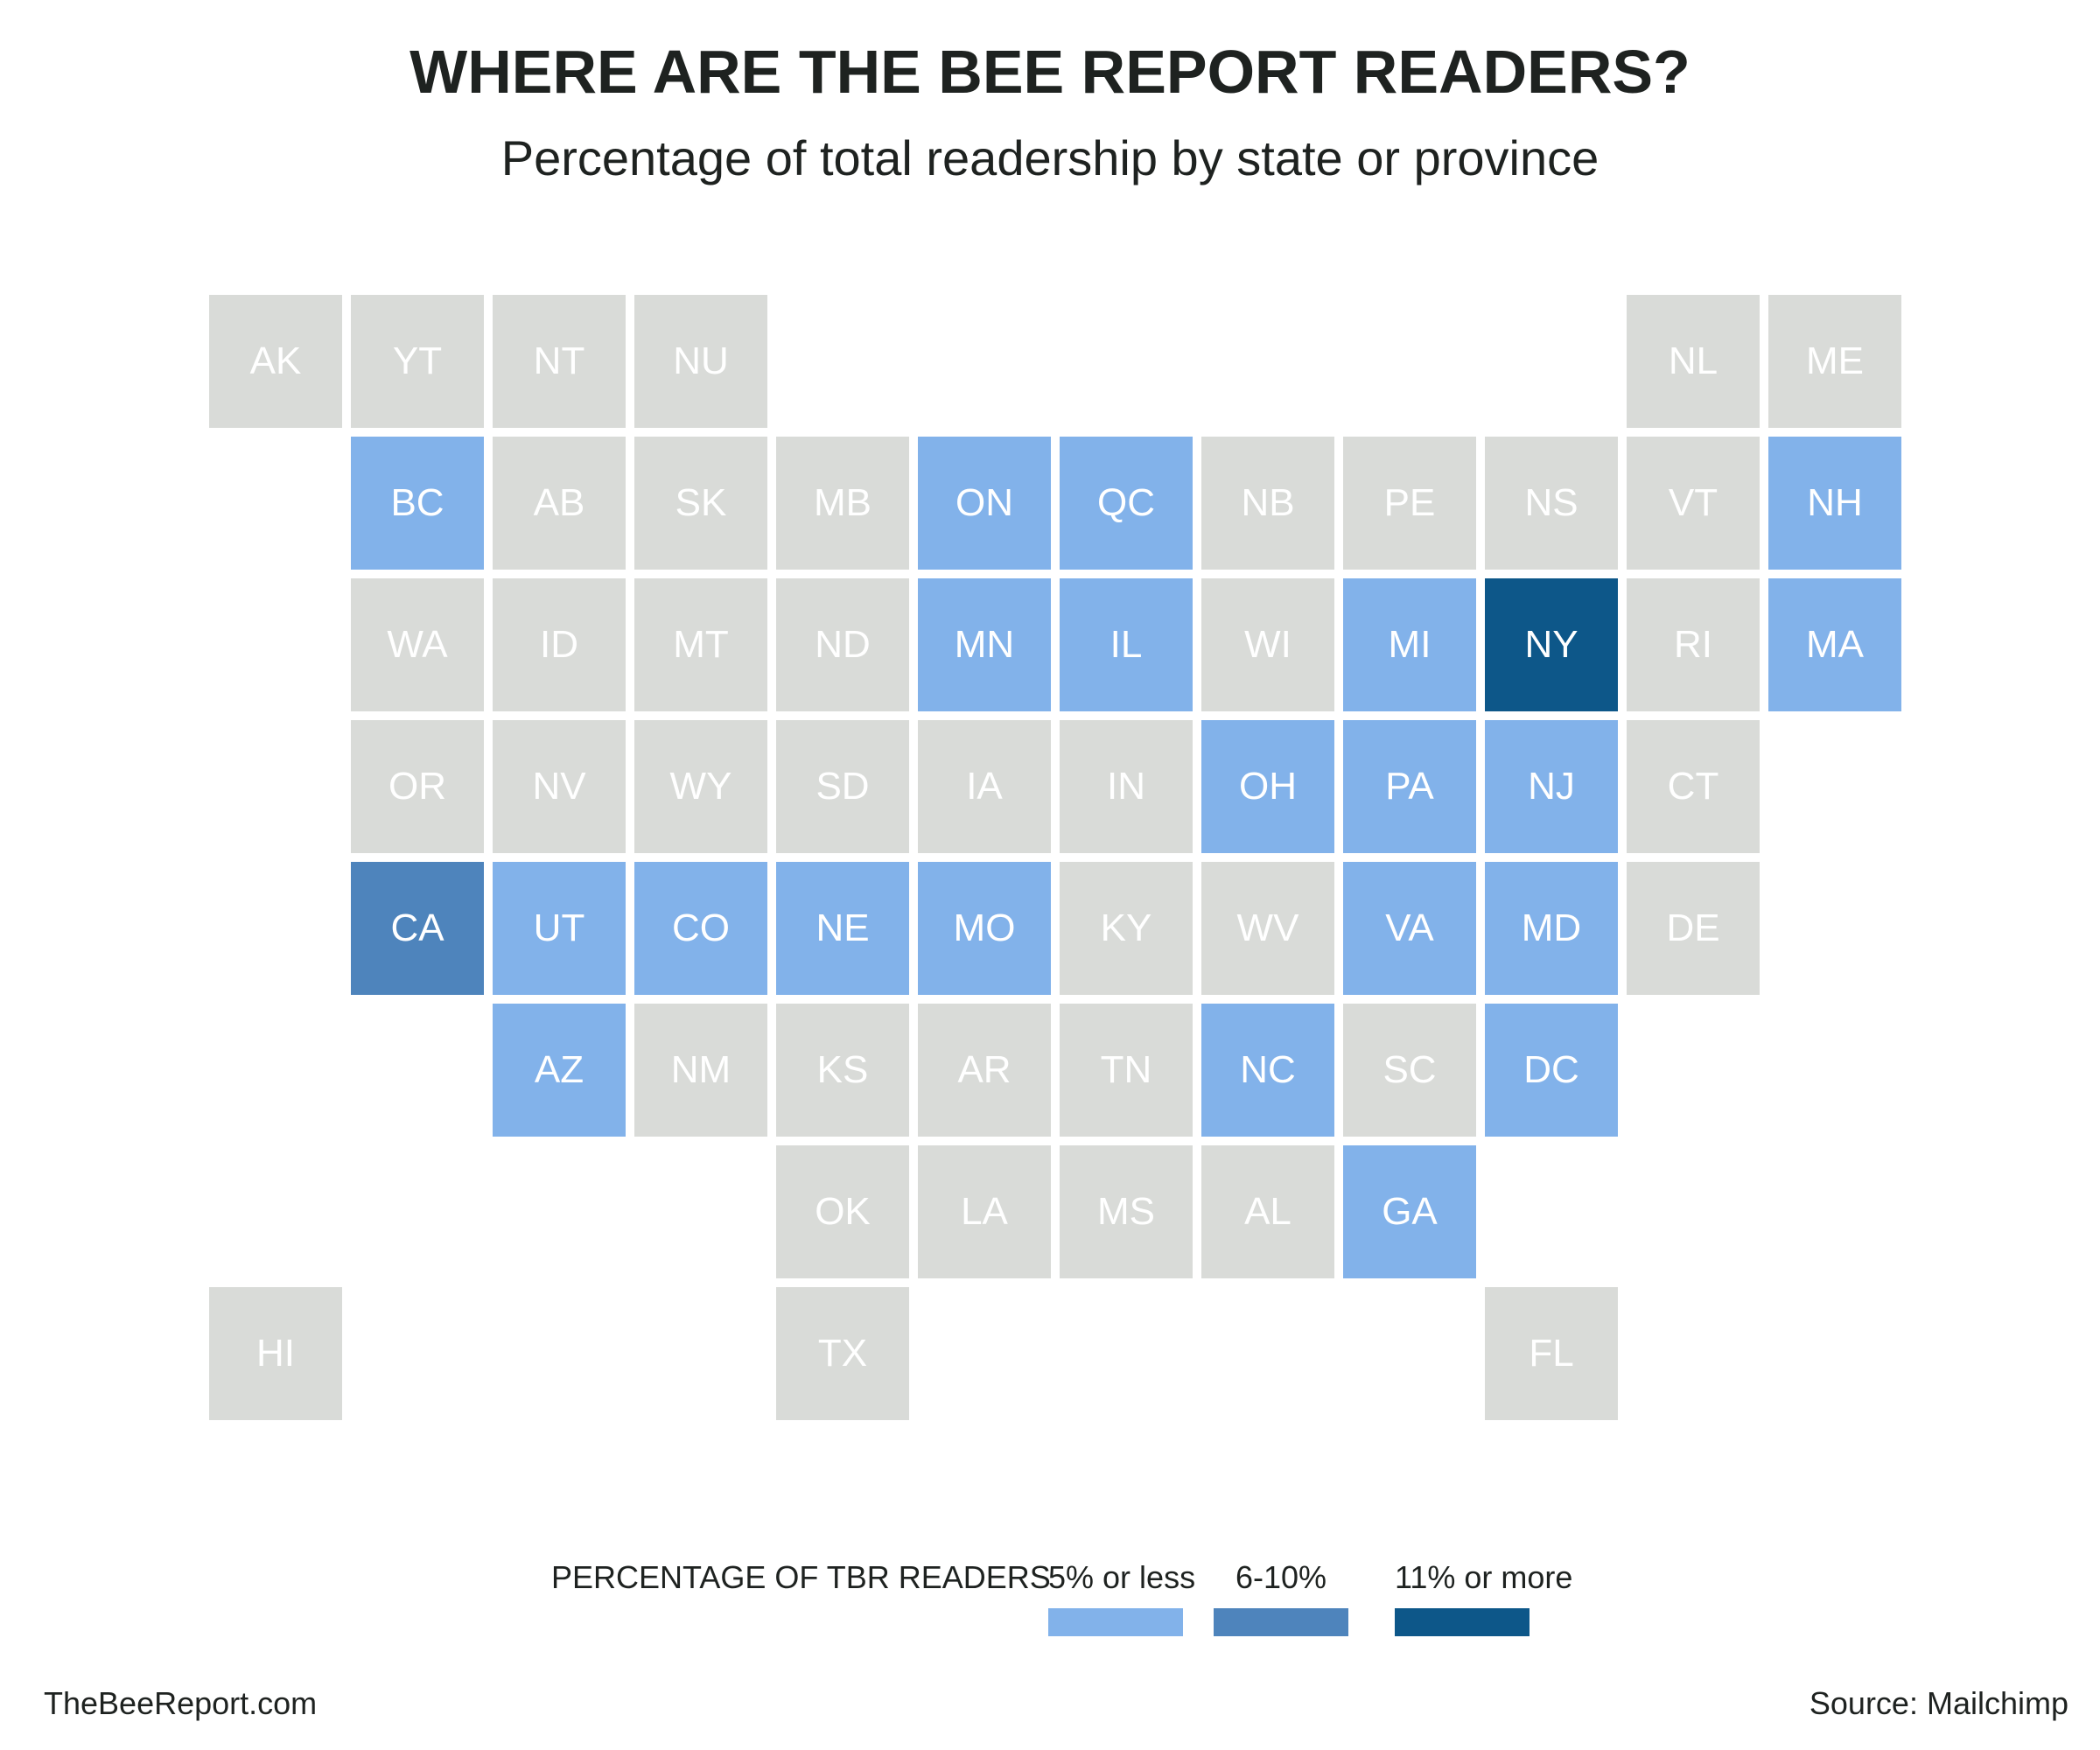 The height and width of the screenshot is (1750, 2100). I want to click on tile-pa: PA, so click(1409, 786).